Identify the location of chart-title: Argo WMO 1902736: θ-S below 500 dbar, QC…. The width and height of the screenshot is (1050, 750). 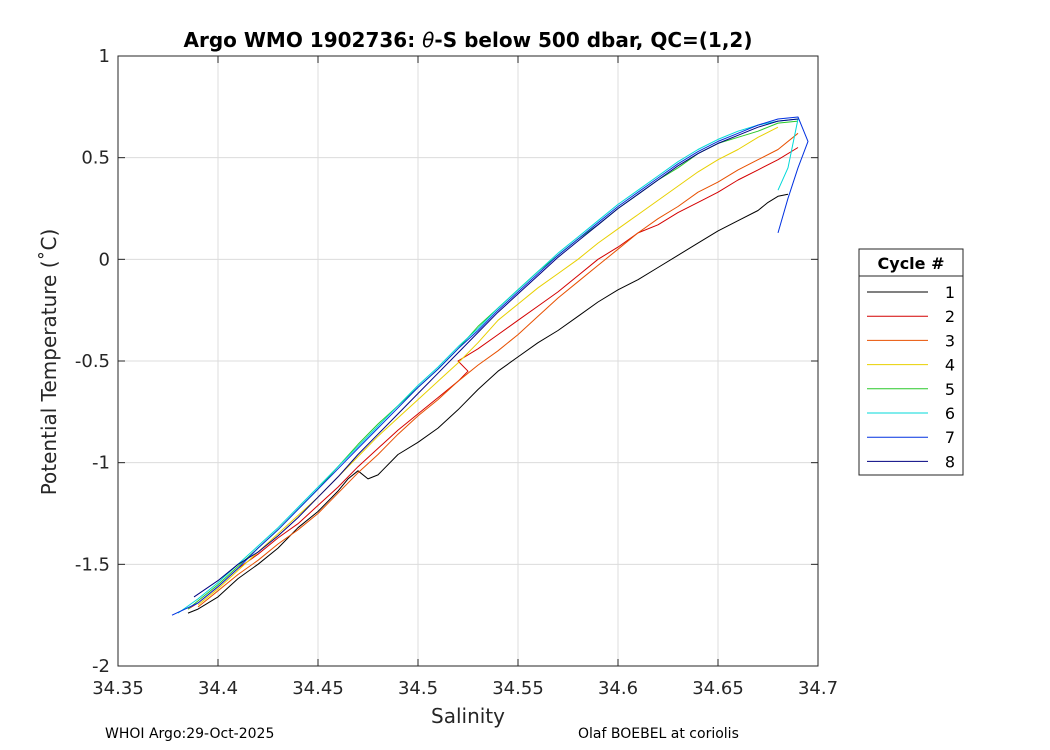
(468, 40).